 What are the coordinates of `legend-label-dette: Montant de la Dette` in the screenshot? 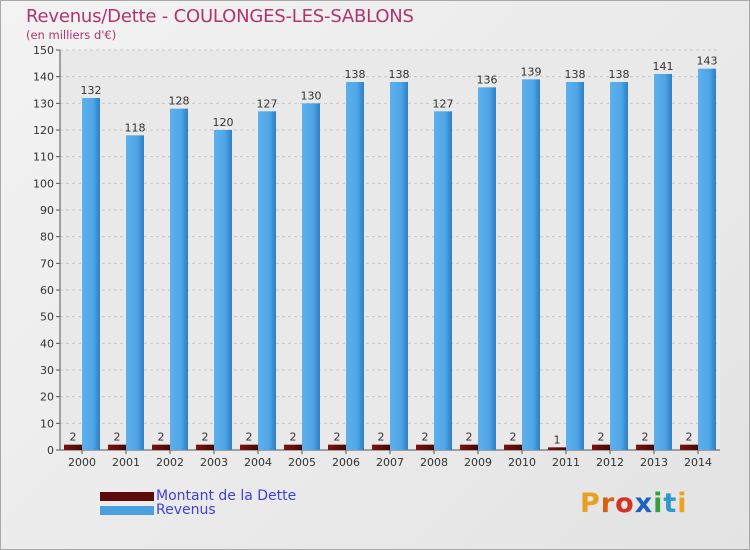 It's located at (226, 496).